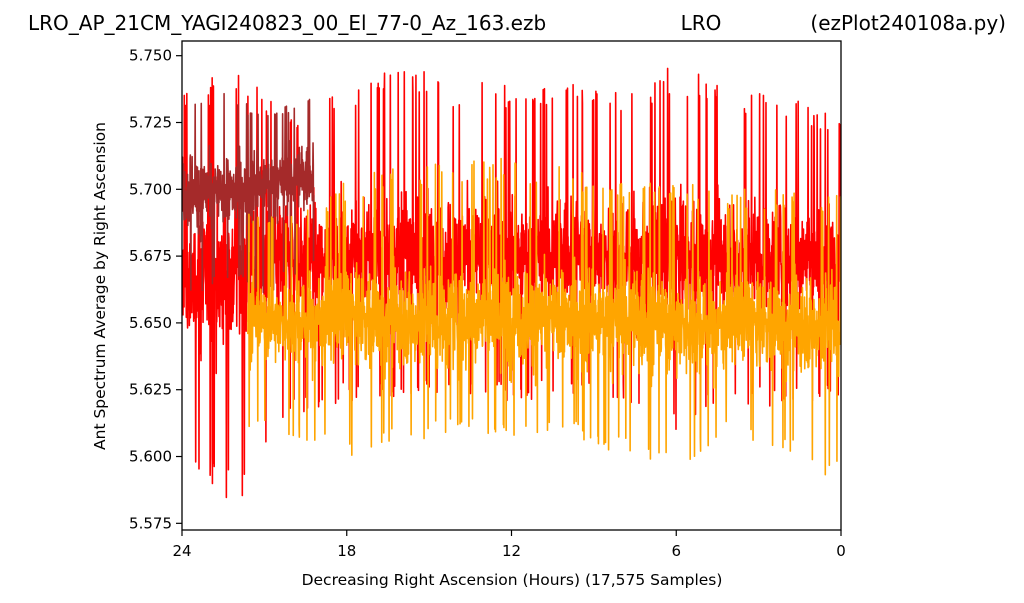  What do you see at coordinates (150, 457) in the screenshot?
I see `y-tick-label: 5.600` at bounding box center [150, 457].